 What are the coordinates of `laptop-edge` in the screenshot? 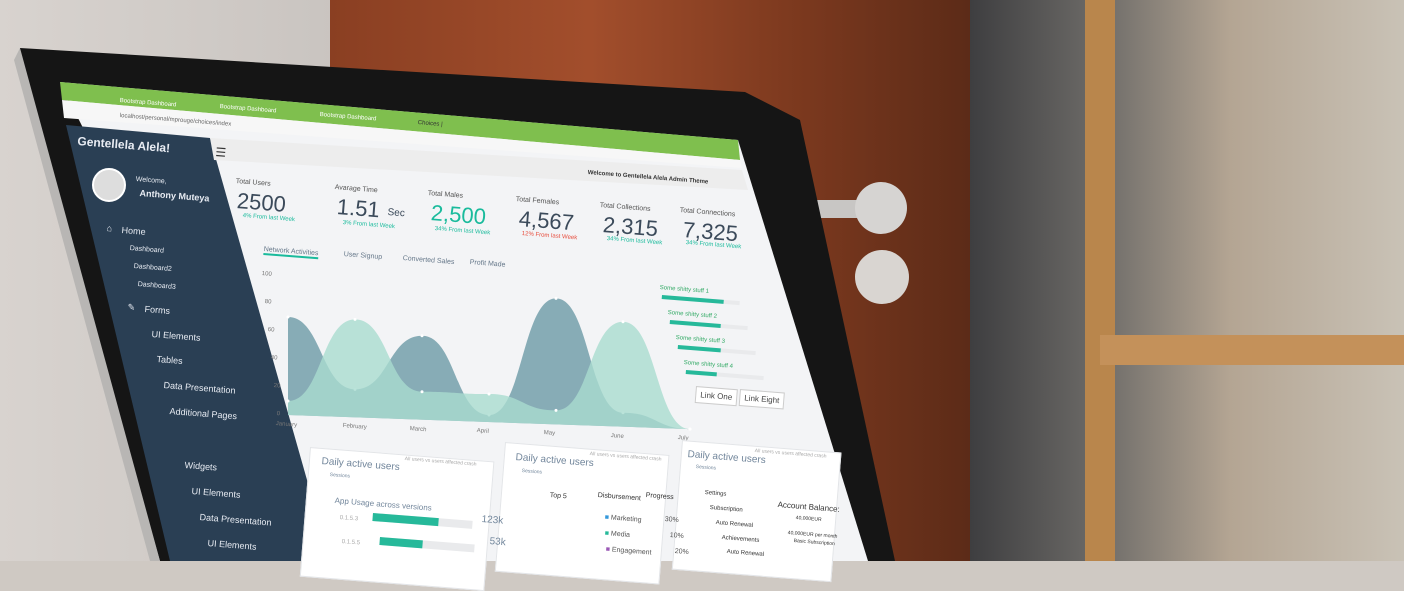 It's located at (87, 304).